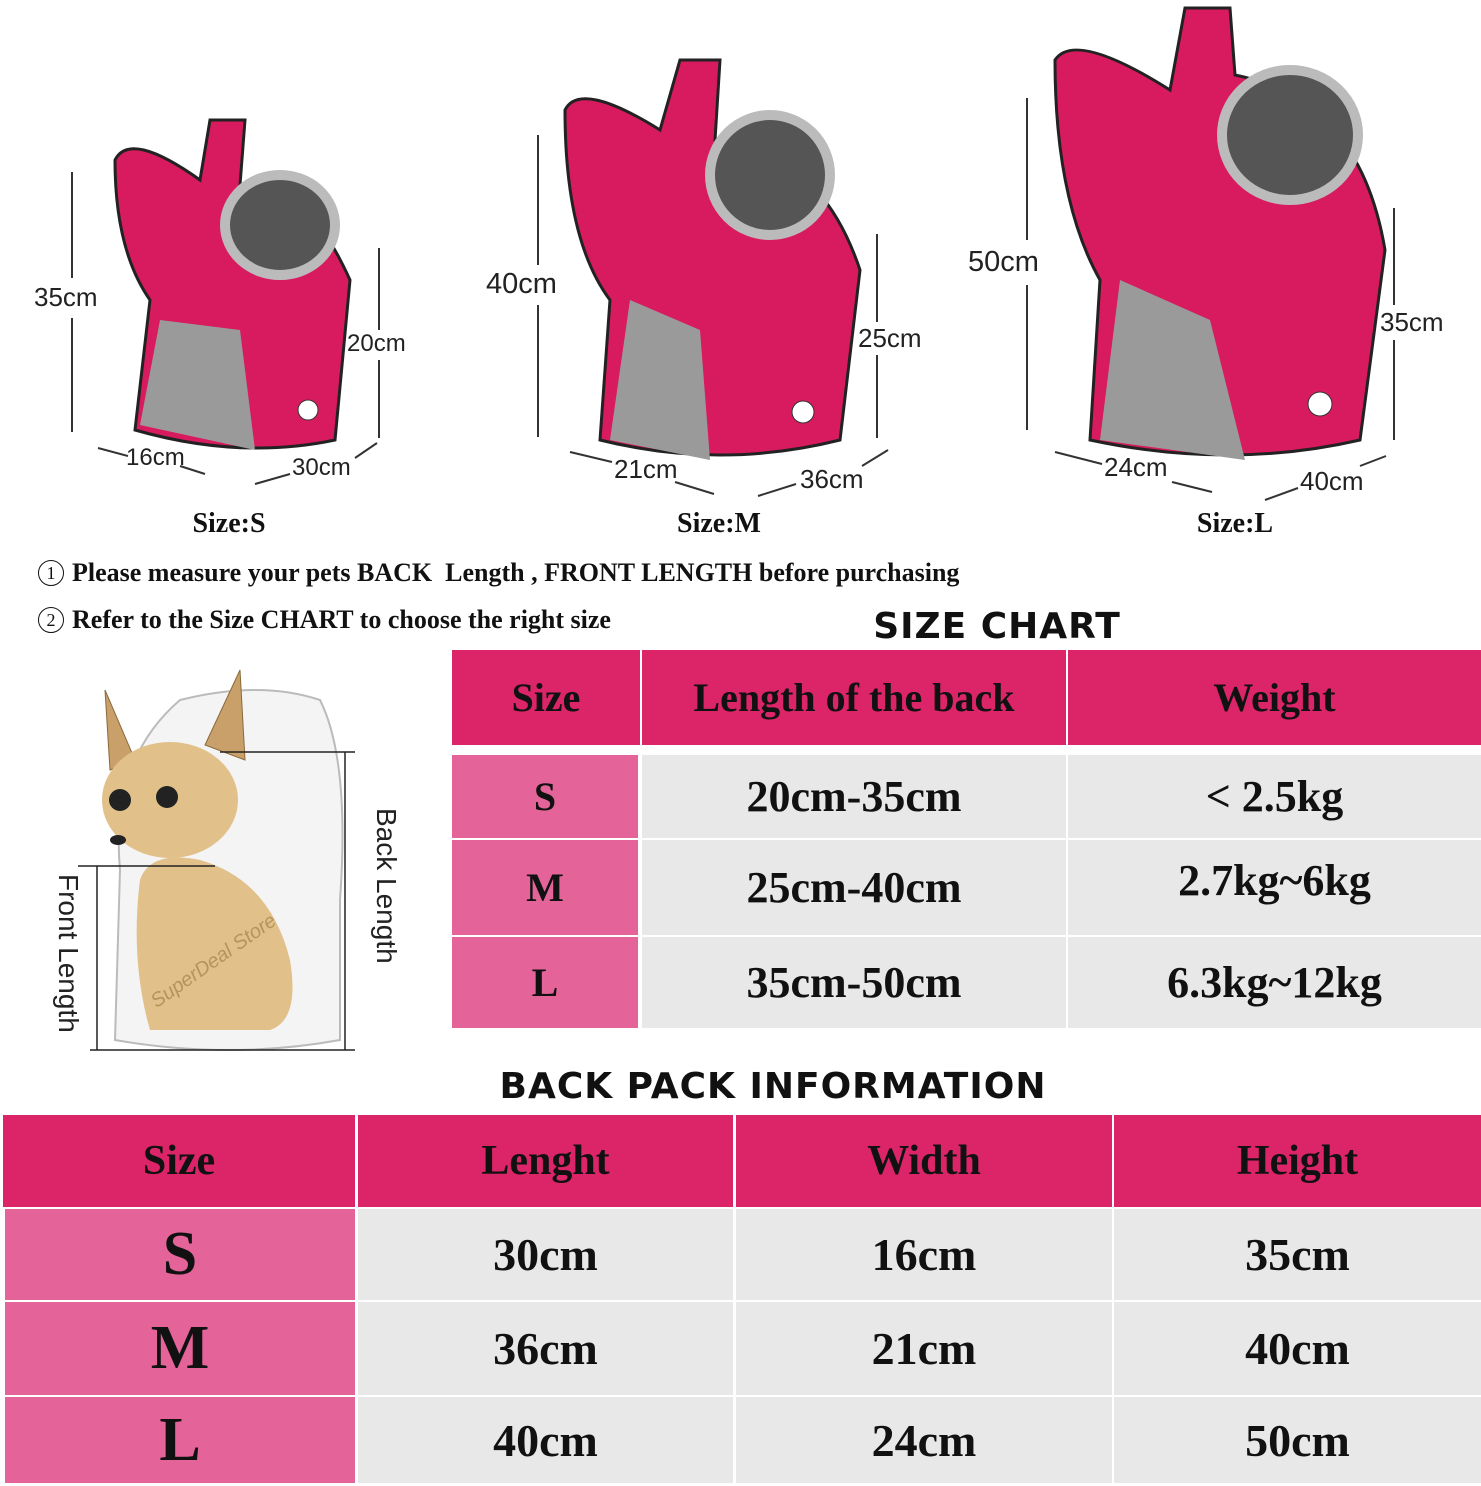  I want to click on l-height-label: 50cm, so click(1003, 262).